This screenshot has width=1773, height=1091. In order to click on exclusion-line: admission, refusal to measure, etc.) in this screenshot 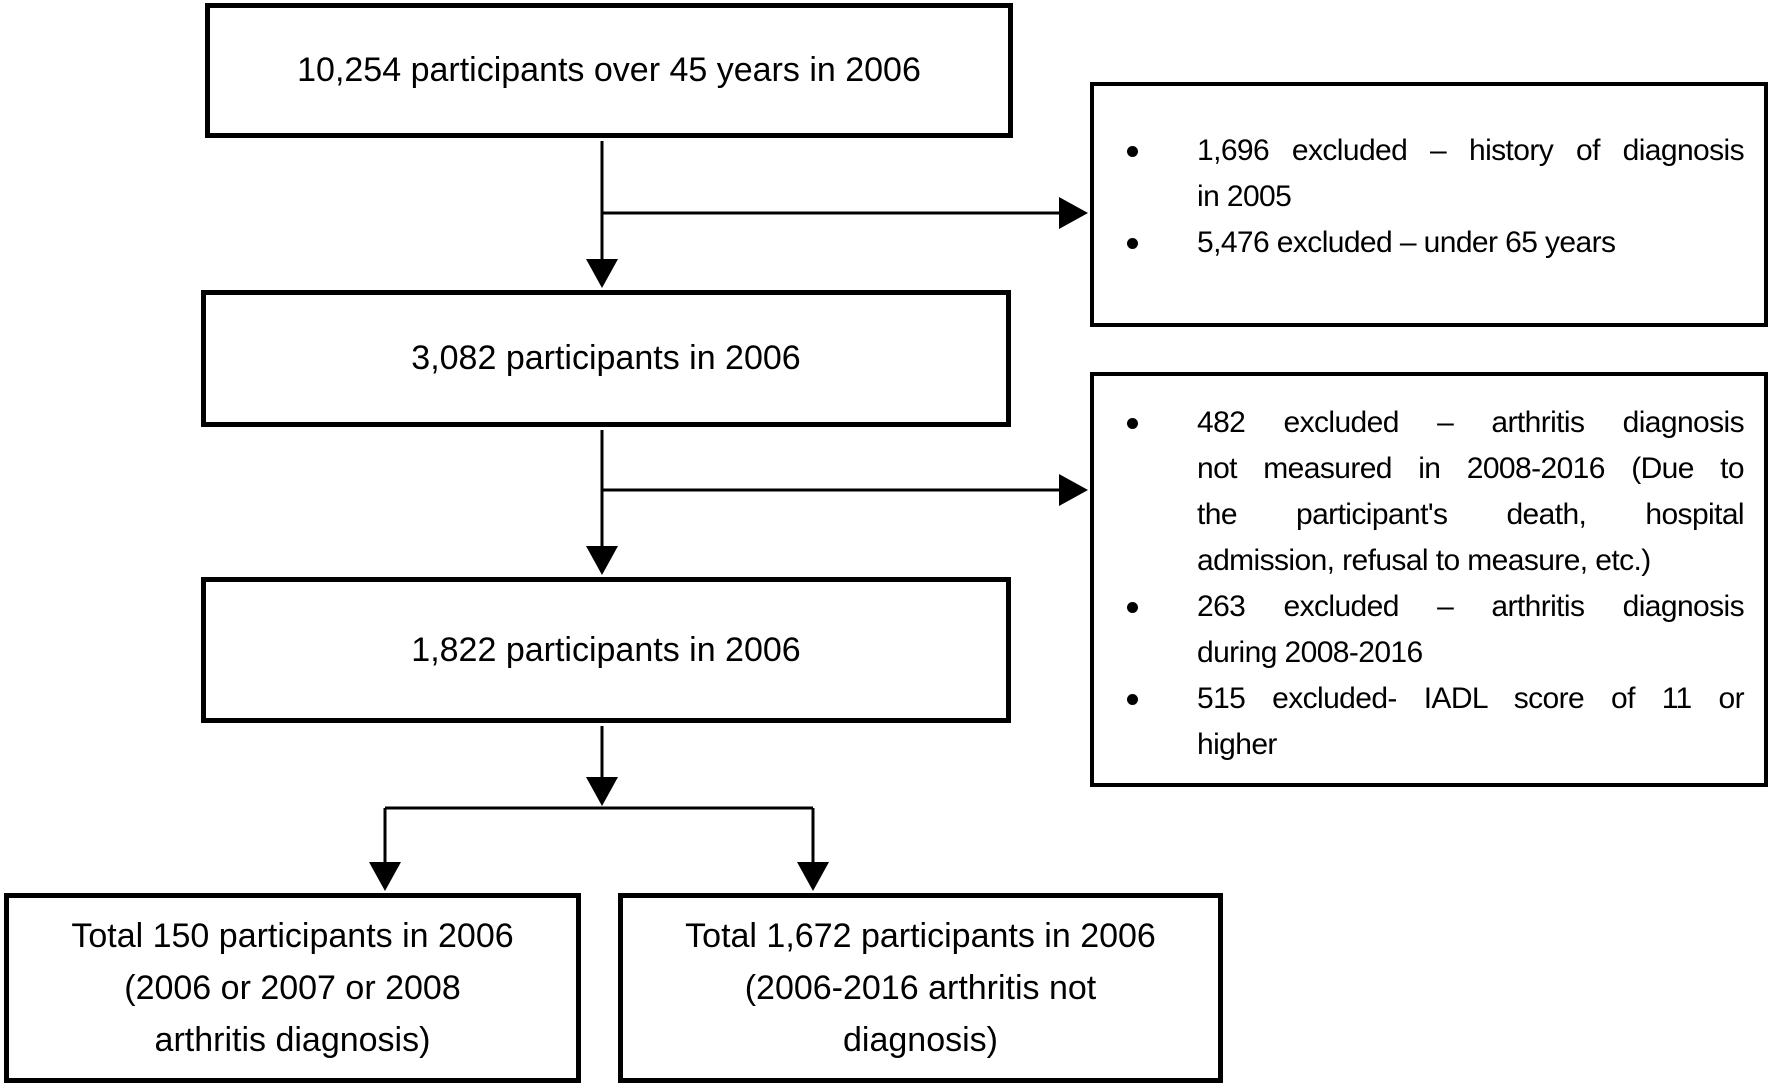, I will do `click(1424, 560)`.